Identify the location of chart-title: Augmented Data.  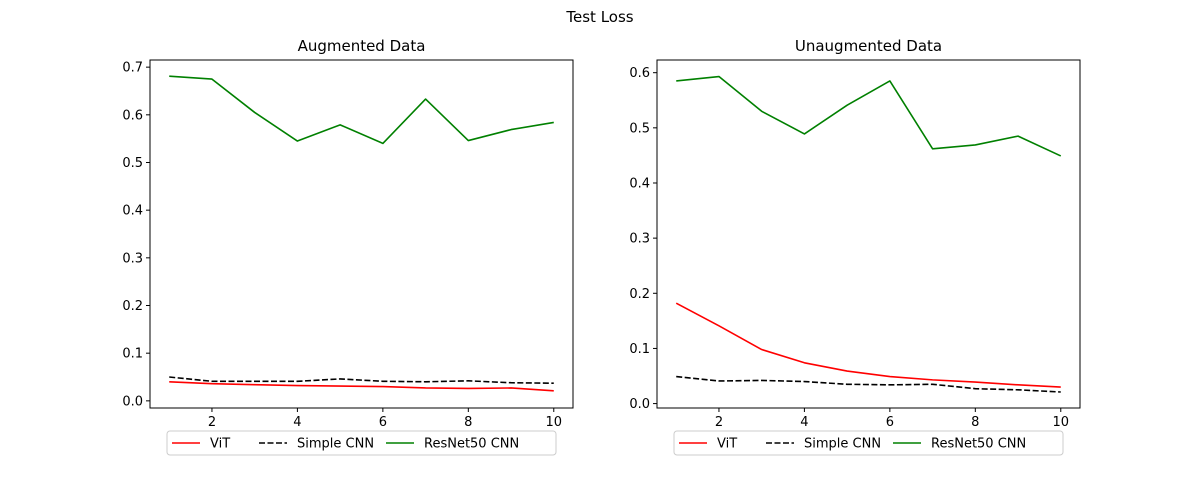
(362, 46).